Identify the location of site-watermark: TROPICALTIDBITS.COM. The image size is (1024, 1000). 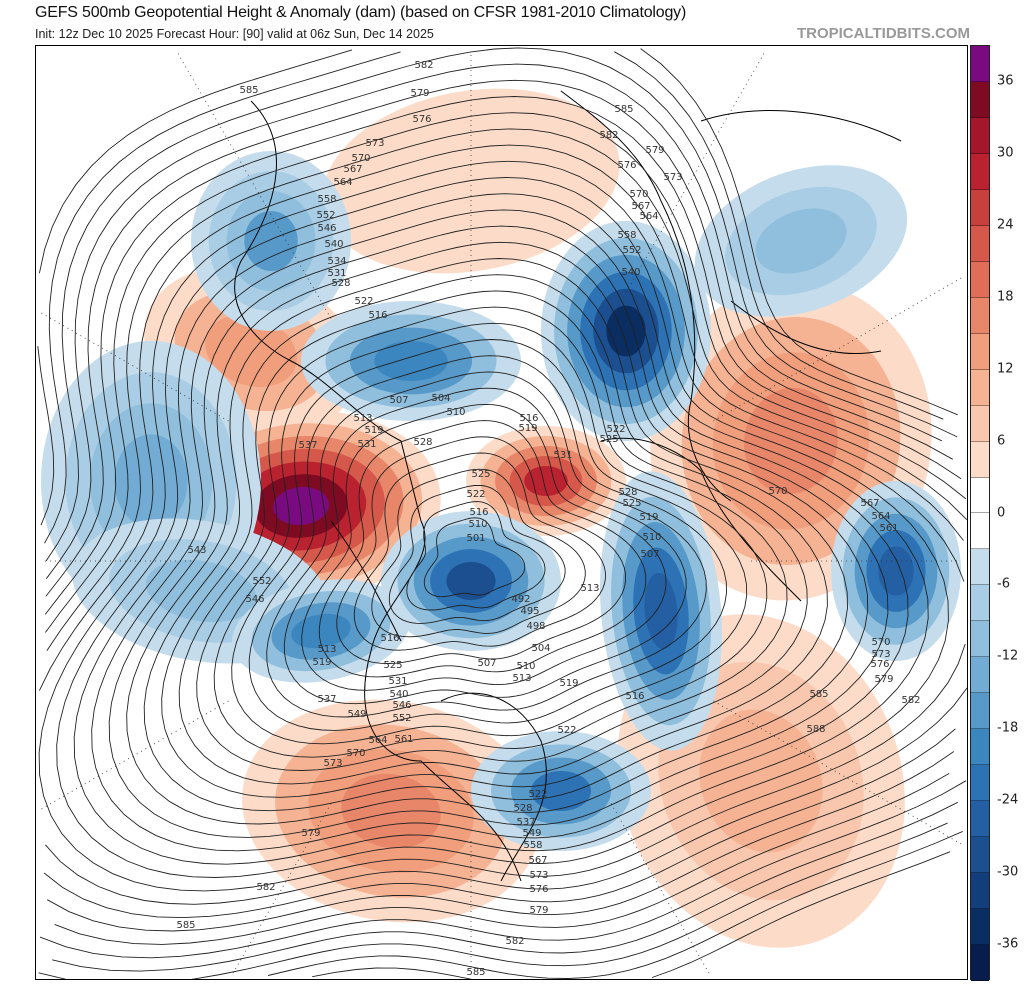
(883, 33).